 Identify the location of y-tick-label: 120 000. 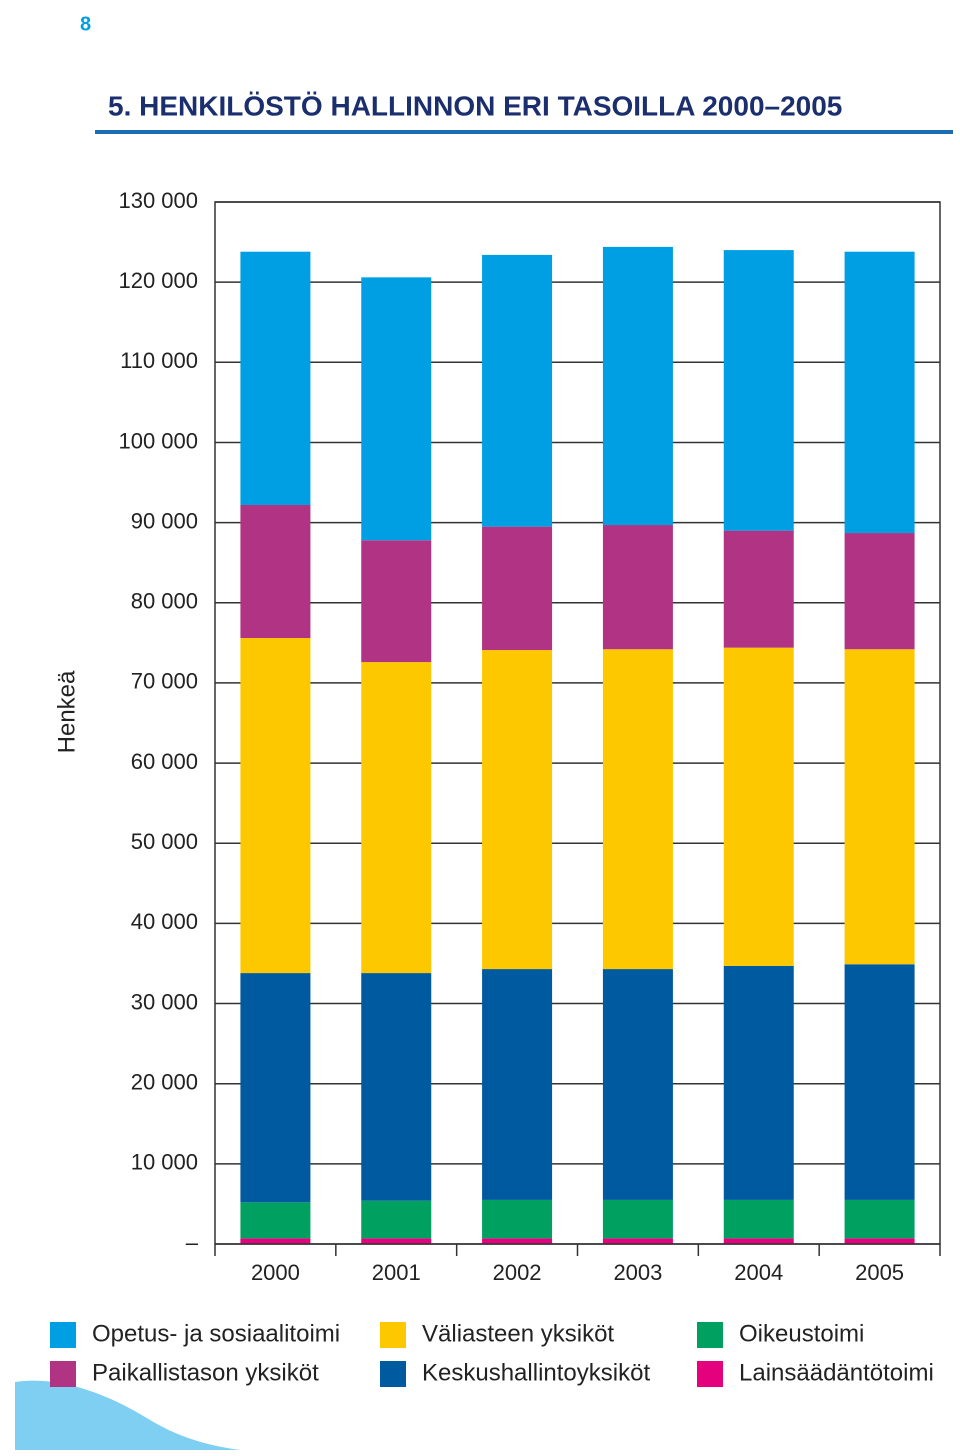
(158, 280).